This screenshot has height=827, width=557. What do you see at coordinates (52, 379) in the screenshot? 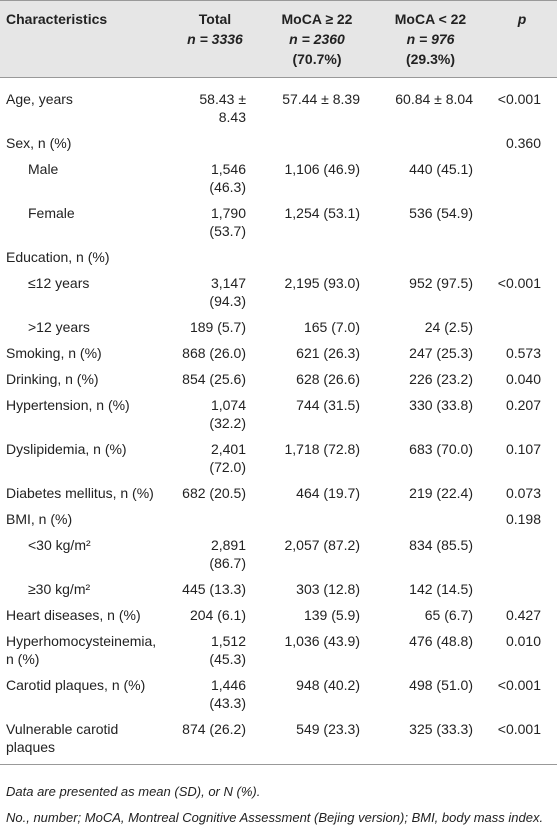
I see `row-label: Drinking, n (%)` at bounding box center [52, 379].